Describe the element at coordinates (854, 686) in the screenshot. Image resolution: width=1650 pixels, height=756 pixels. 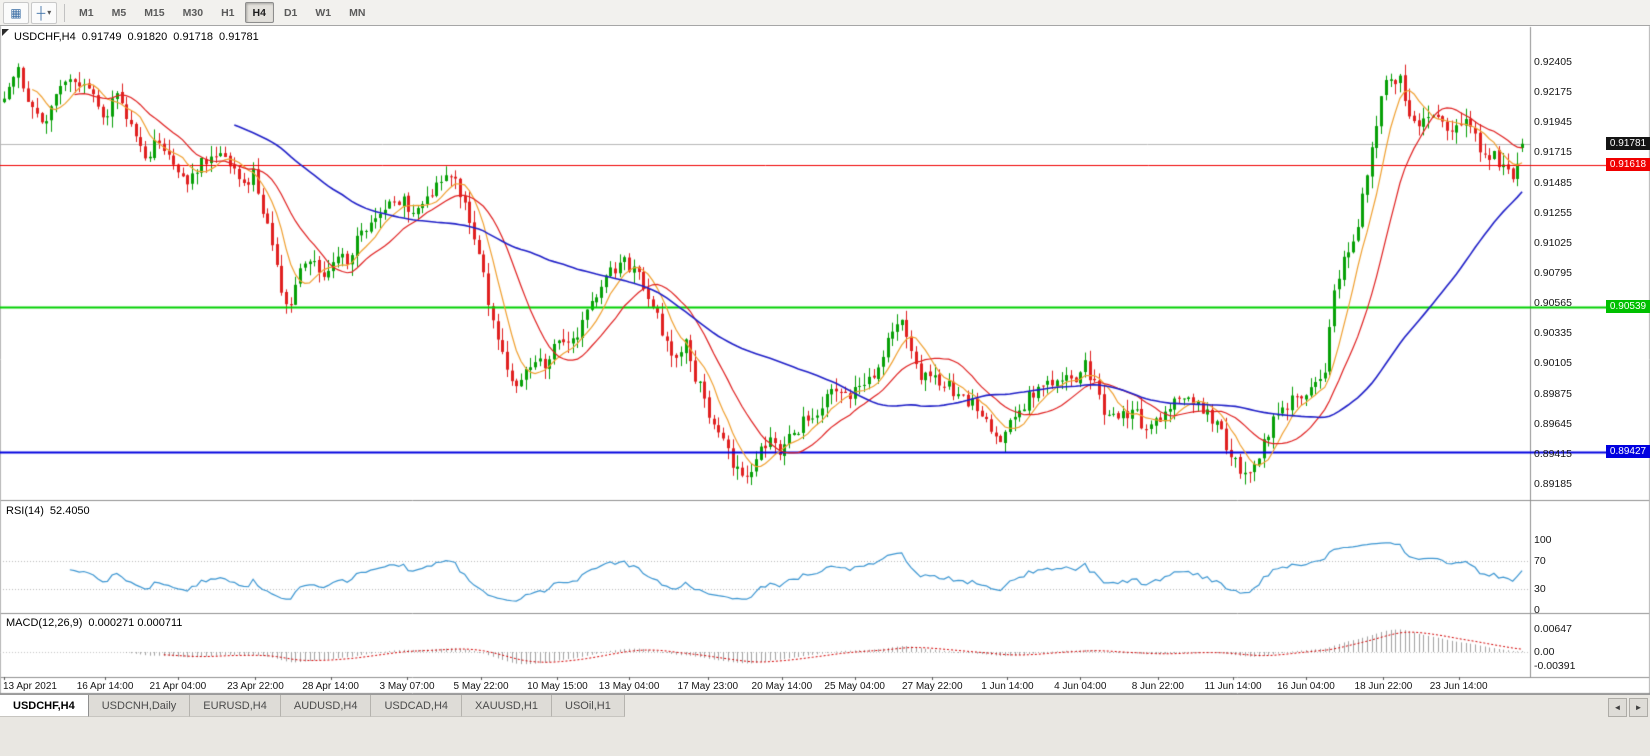
I see `time-axis-label: 25 May 04:00` at that location.